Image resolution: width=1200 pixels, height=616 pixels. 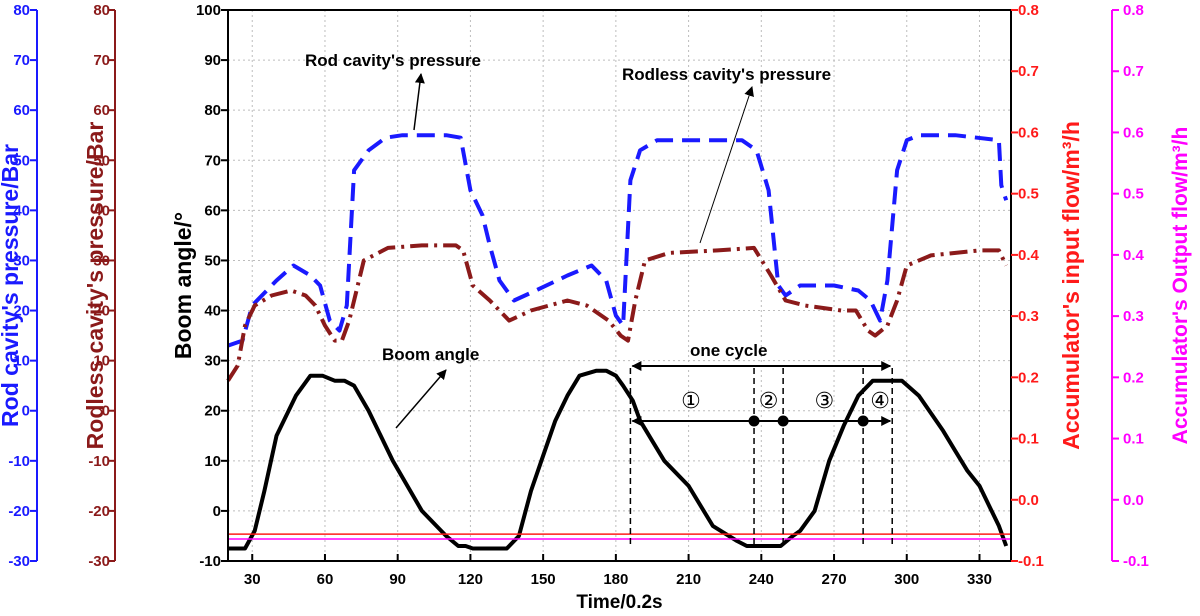 What do you see at coordinates (252, 579) in the screenshot?
I see `x-tick-label: 30` at bounding box center [252, 579].